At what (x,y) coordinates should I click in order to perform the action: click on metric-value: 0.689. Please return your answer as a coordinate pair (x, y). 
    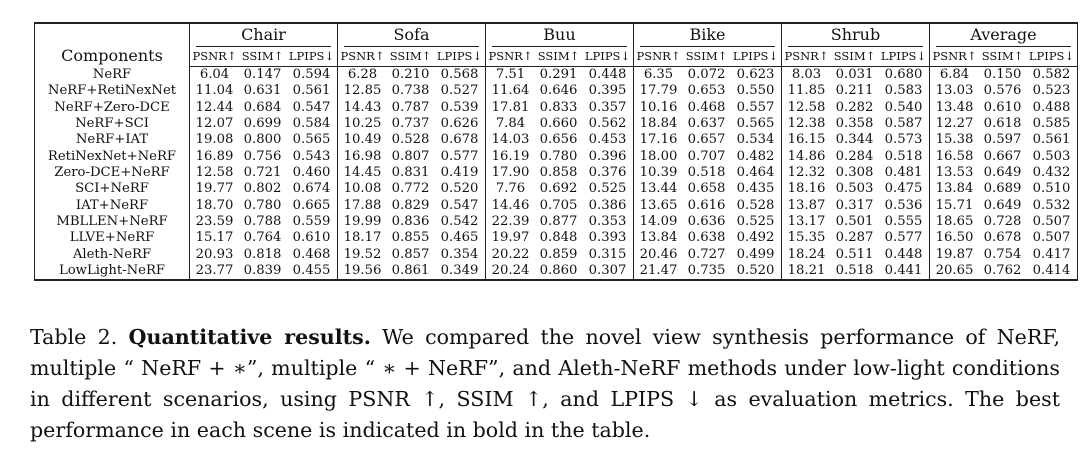
    Looking at the image, I should click on (1002, 189).